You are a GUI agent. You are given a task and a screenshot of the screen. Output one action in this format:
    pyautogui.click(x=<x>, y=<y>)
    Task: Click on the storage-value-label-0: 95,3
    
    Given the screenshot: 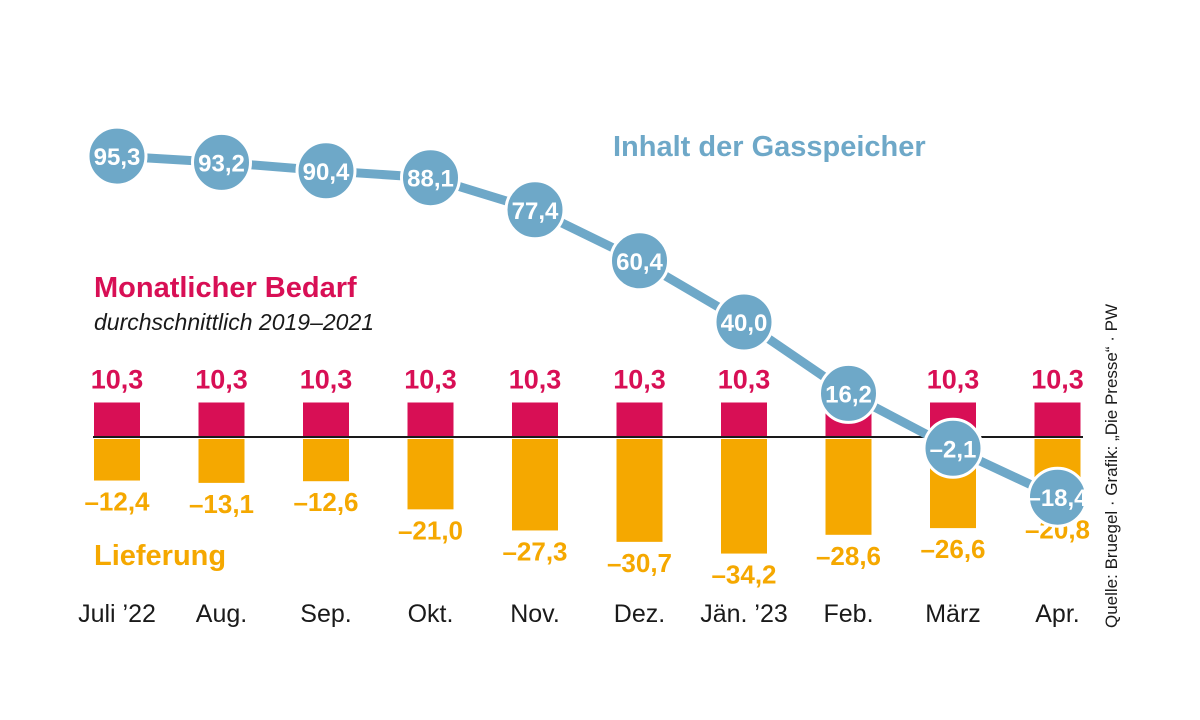 What is the action you would take?
    pyautogui.click(x=117, y=157)
    